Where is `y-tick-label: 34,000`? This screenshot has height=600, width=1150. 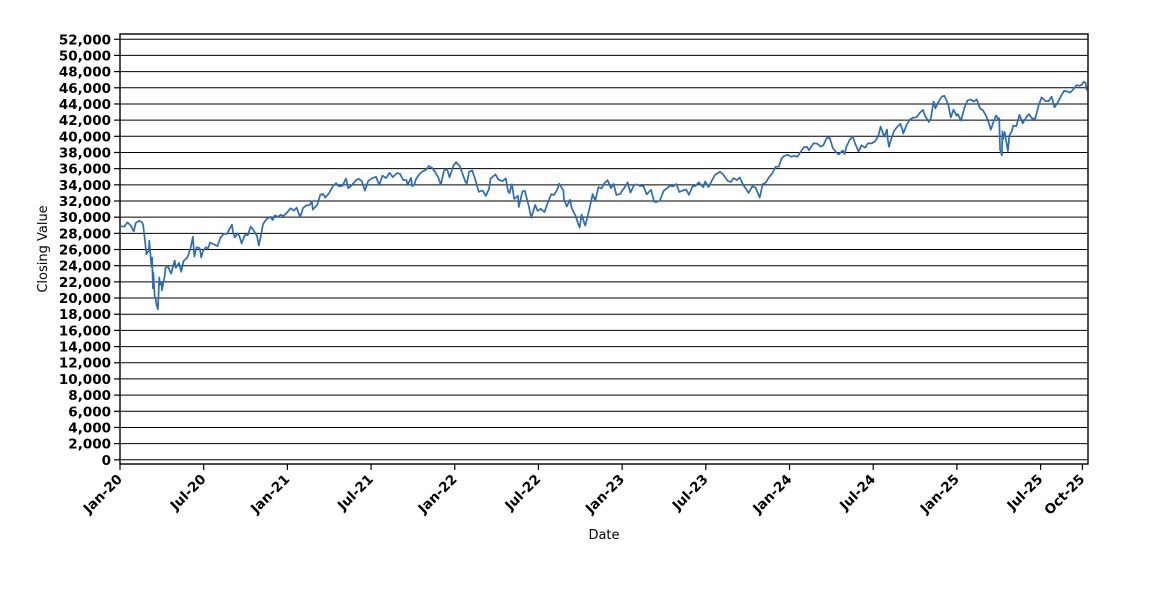
y-tick-label: 34,000 is located at coordinates (85, 186).